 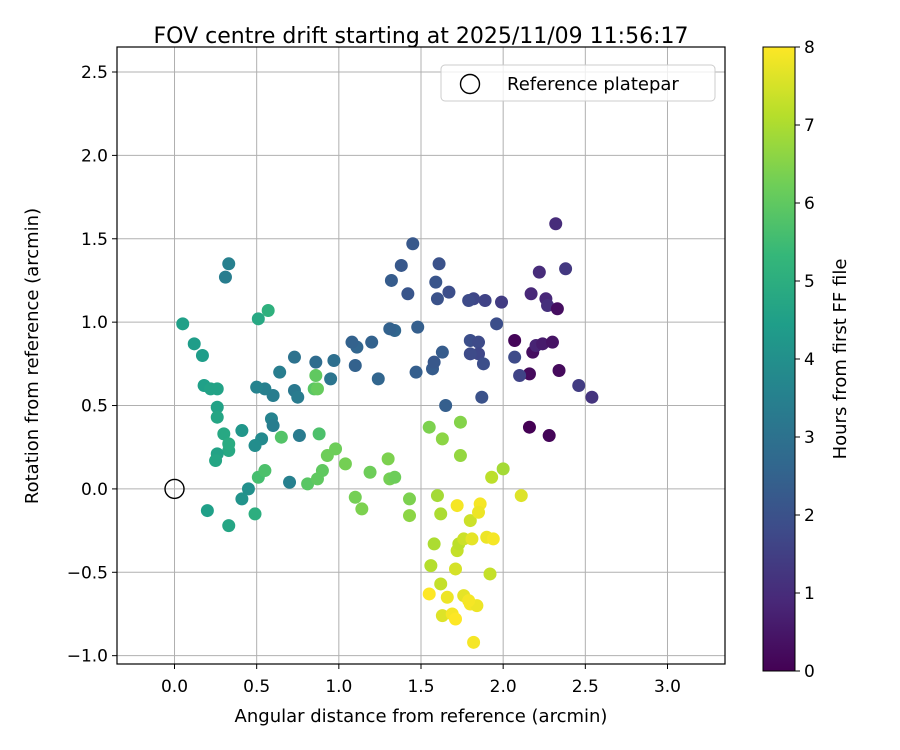 I want to click on x-tick-label: 0.5, so click(x=256, y=687).